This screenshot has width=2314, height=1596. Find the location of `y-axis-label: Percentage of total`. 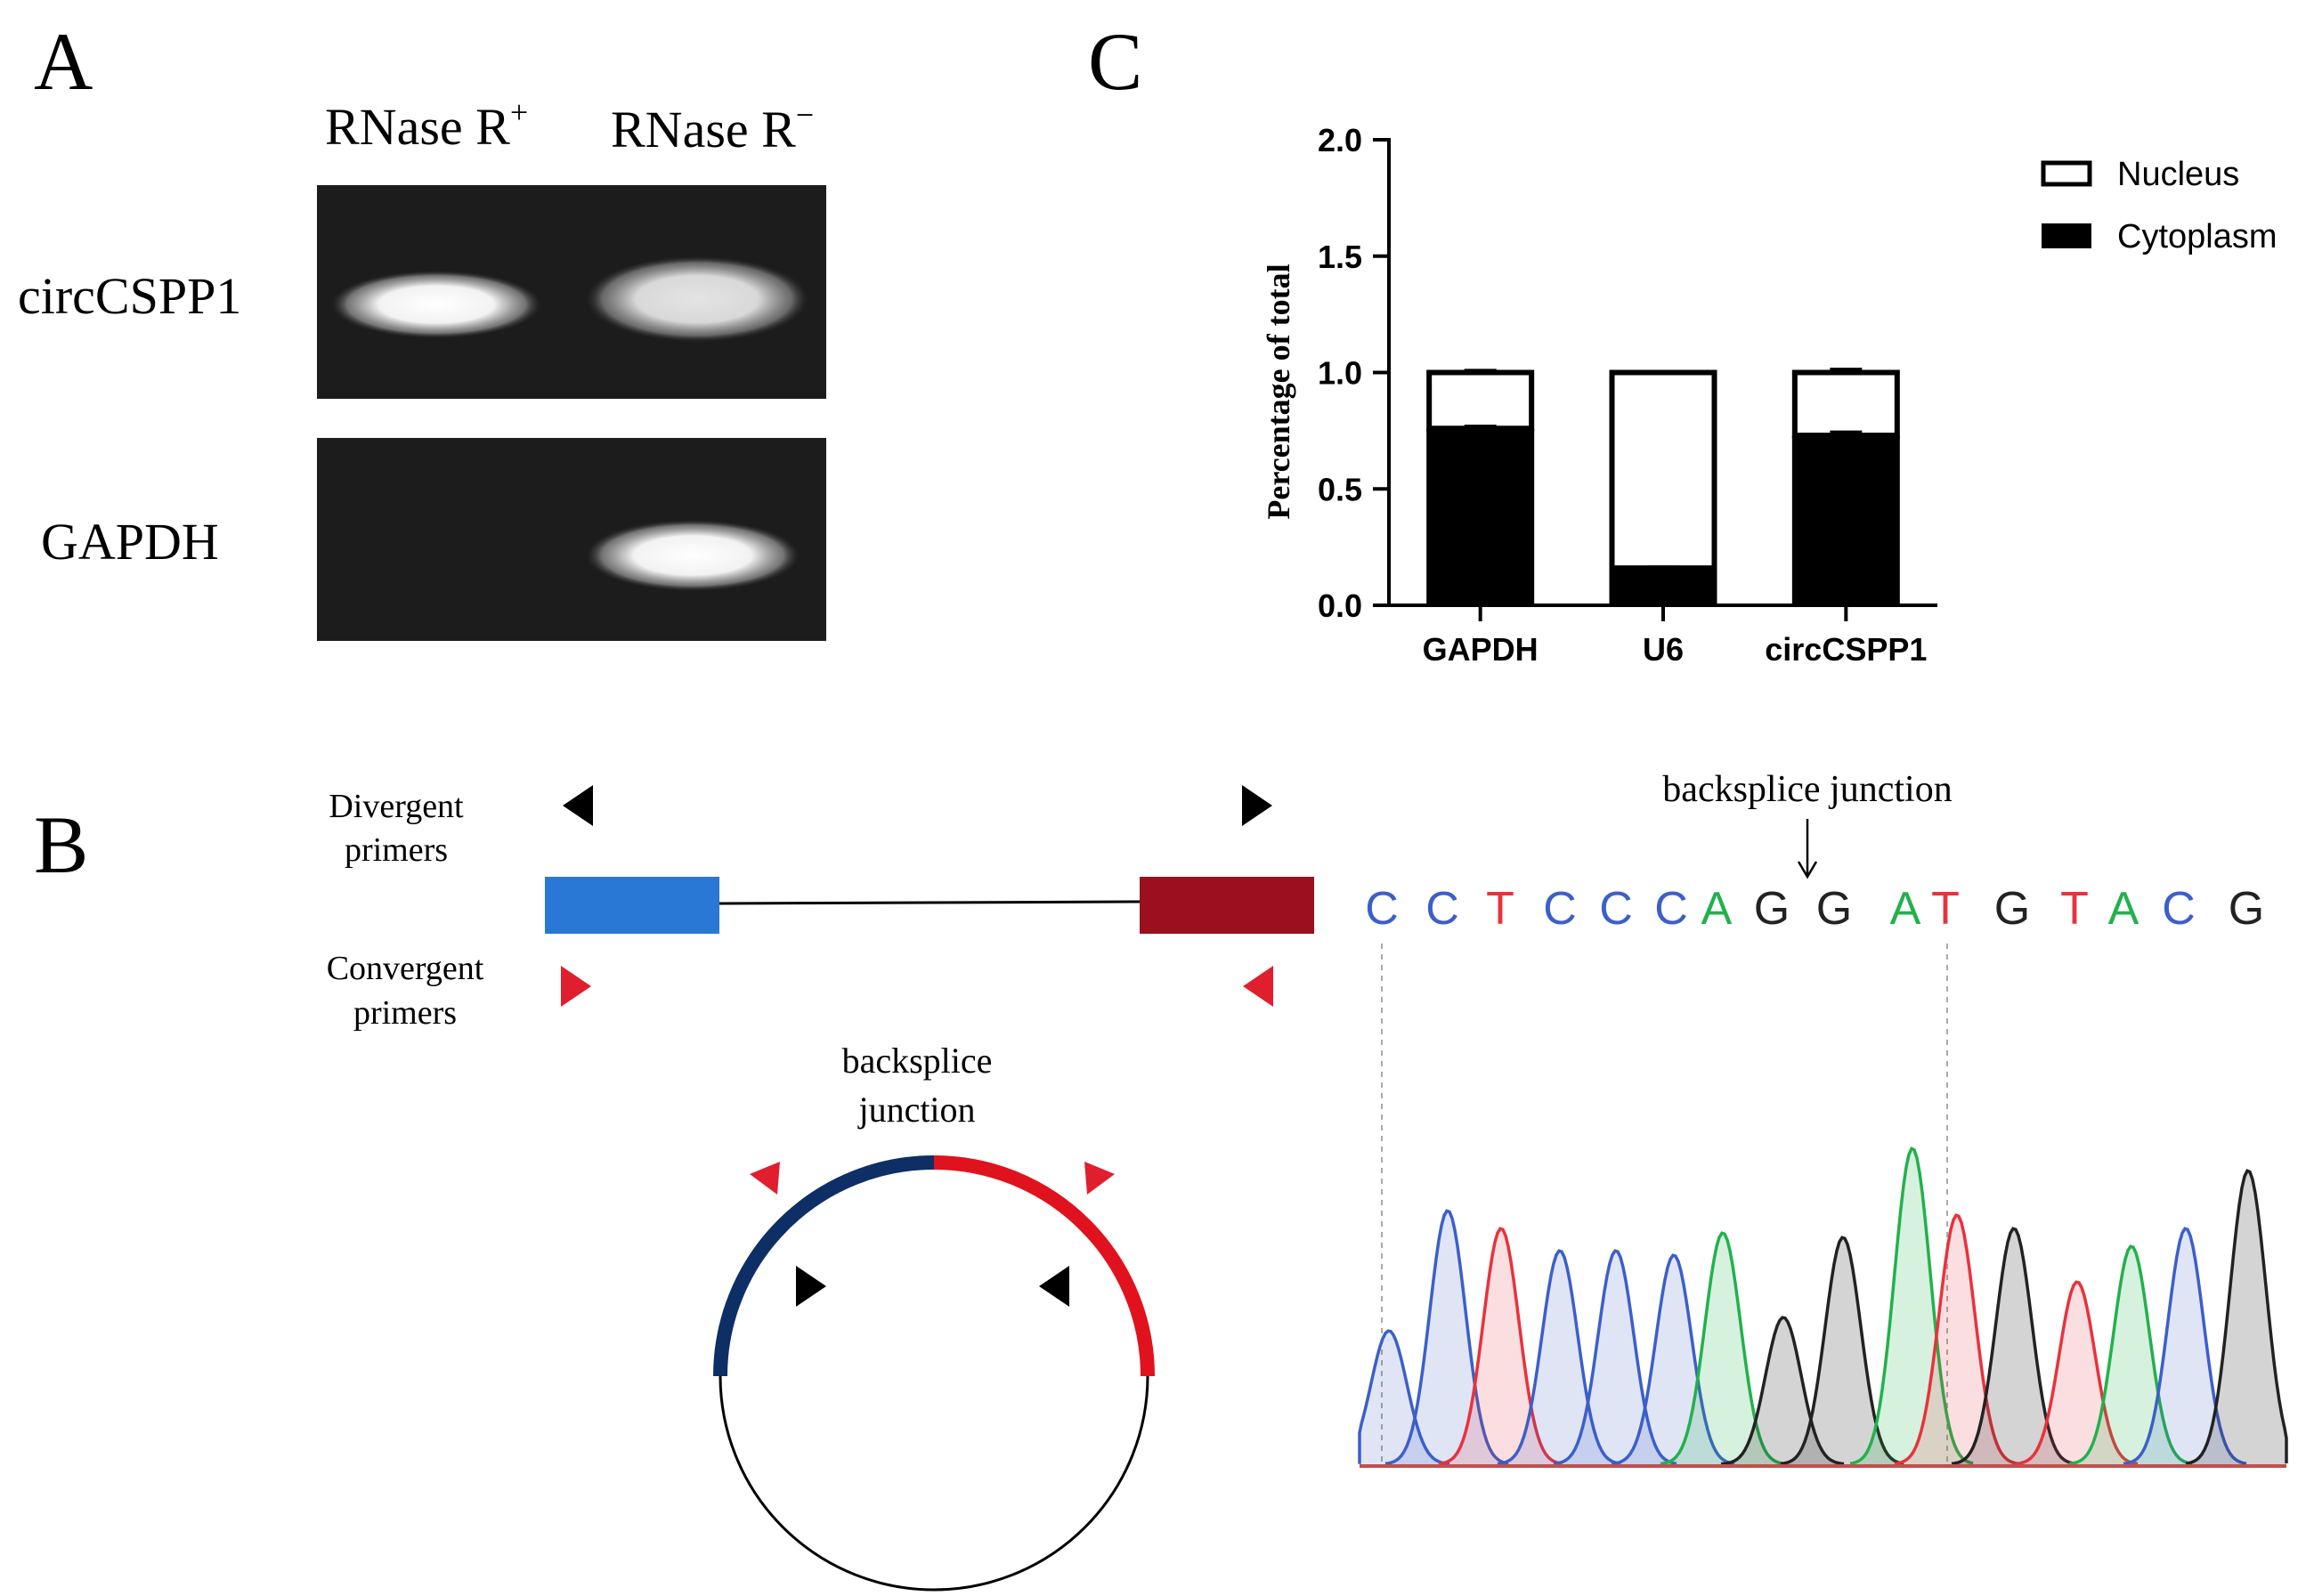

y-axis-label: Percentage of total is located at coordinates (1278, 391).